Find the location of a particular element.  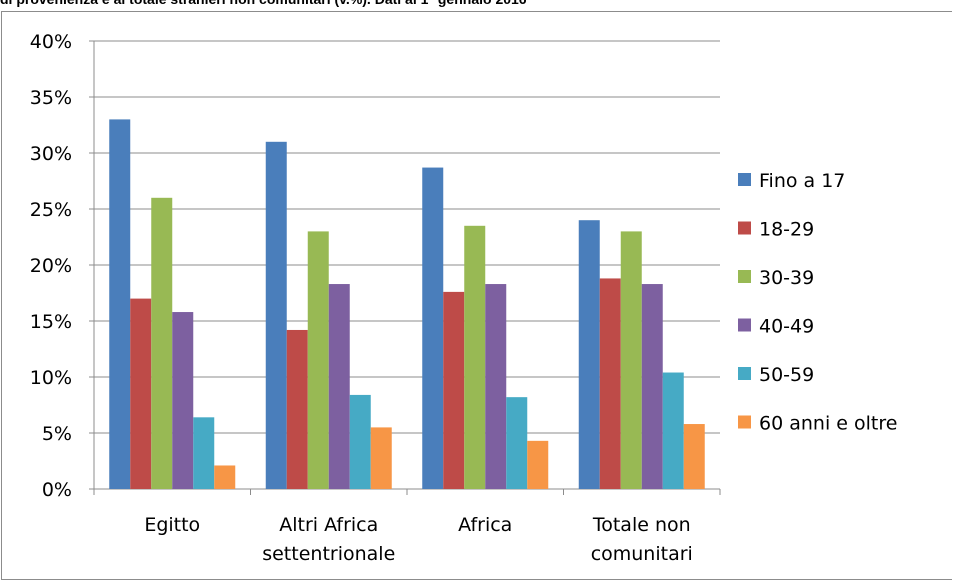

legend-label: 50-59 is located at coordinates (786, 375).